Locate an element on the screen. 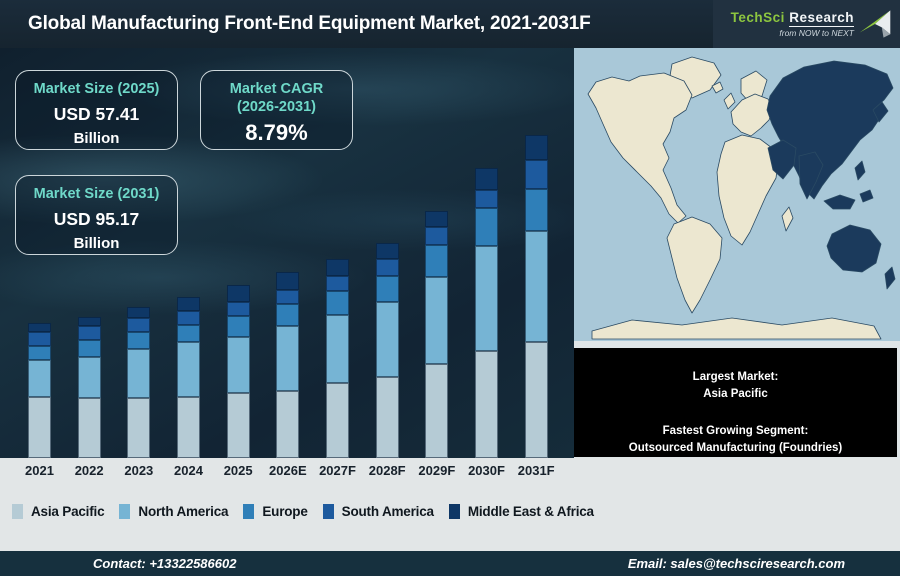 The width and height of the screenshot is (900, 576). bar-2026E is located at coordinates (288, 365).